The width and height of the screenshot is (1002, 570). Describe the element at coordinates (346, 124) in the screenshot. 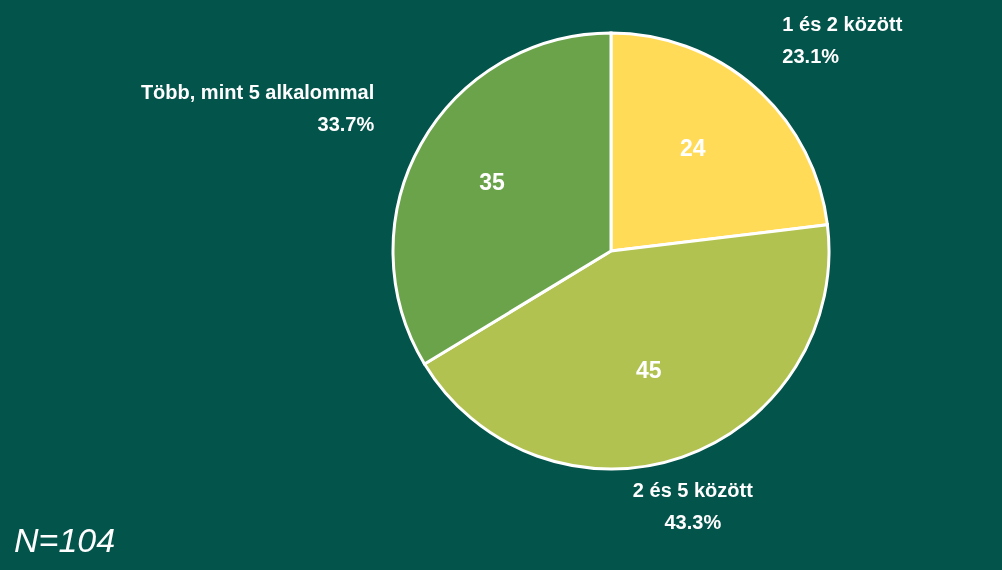

I see `data-label: 33.7%` at that location.